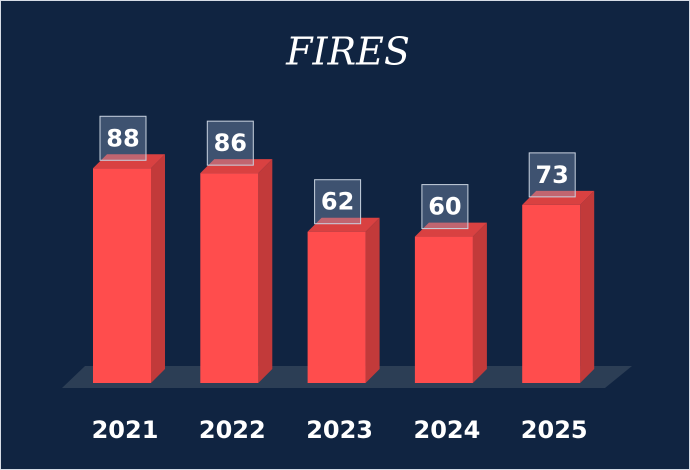  I want to click on chart-title: FIRES, so click(347, 52).